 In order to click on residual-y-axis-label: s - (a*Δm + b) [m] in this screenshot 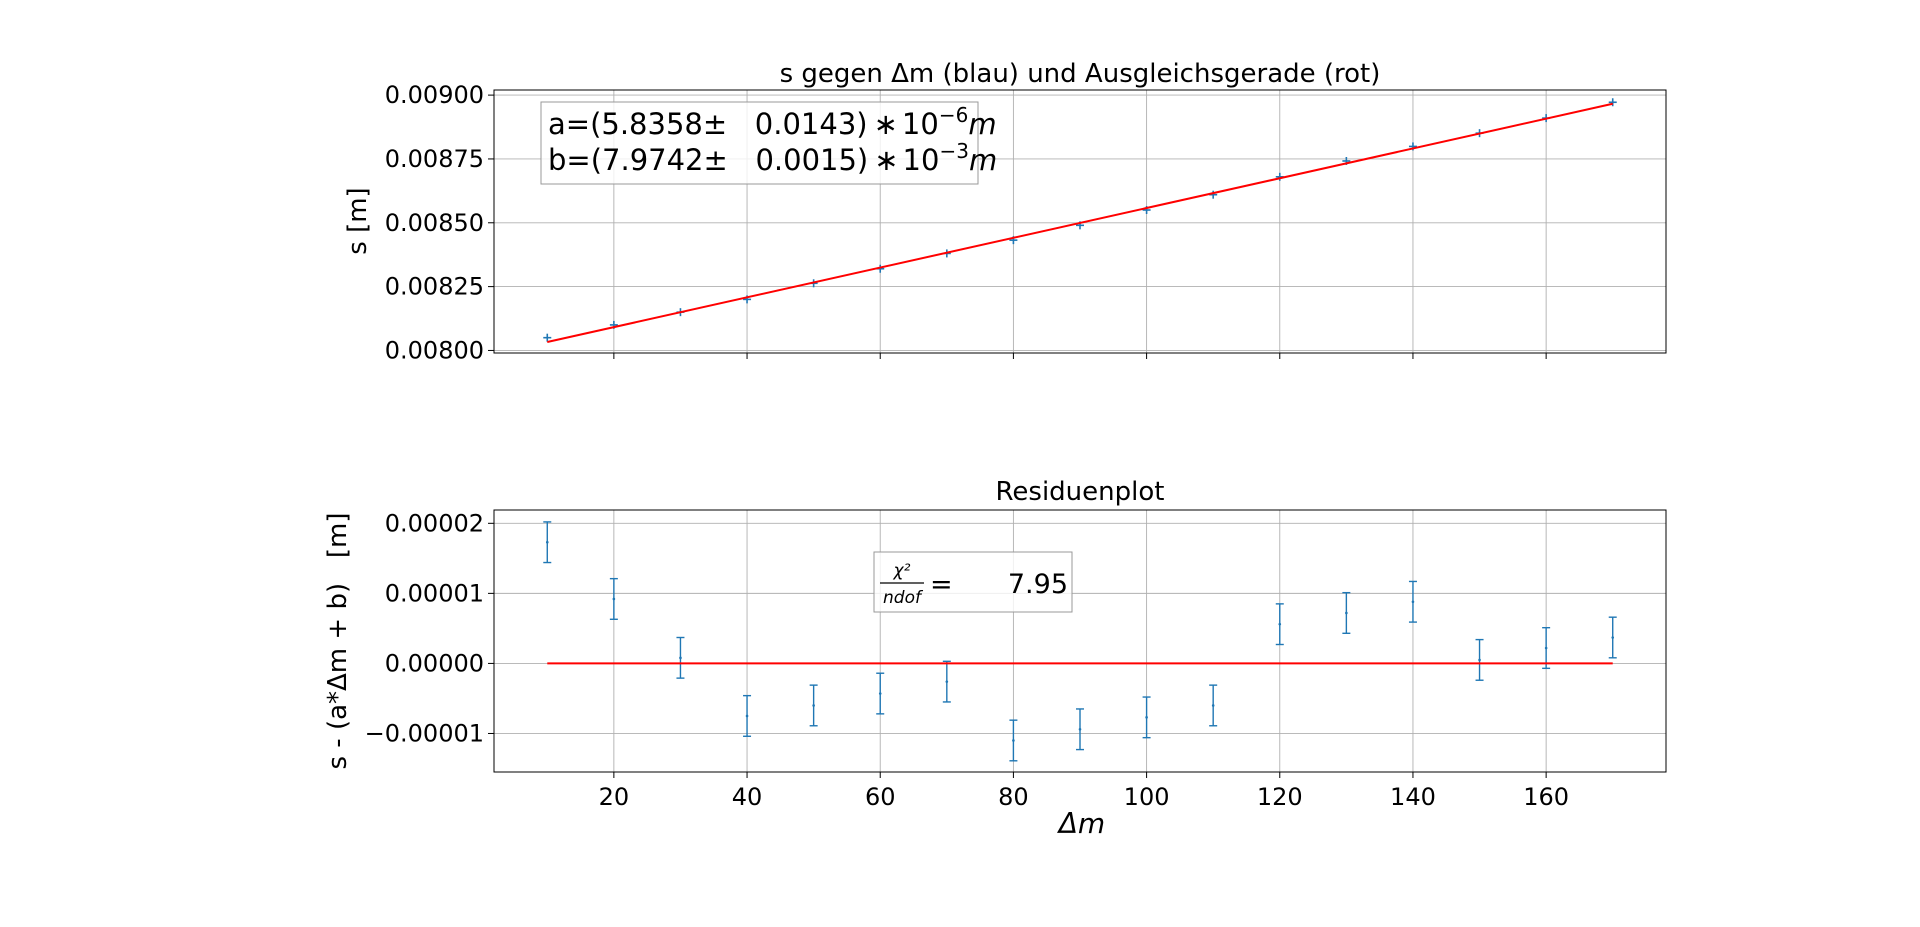, I will do `click(338, 640)`.